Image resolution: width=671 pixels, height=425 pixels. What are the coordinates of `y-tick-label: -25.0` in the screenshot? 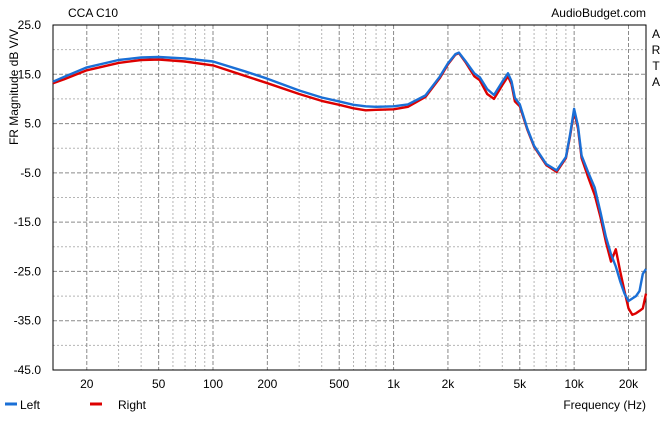 It's located at (28, 271).